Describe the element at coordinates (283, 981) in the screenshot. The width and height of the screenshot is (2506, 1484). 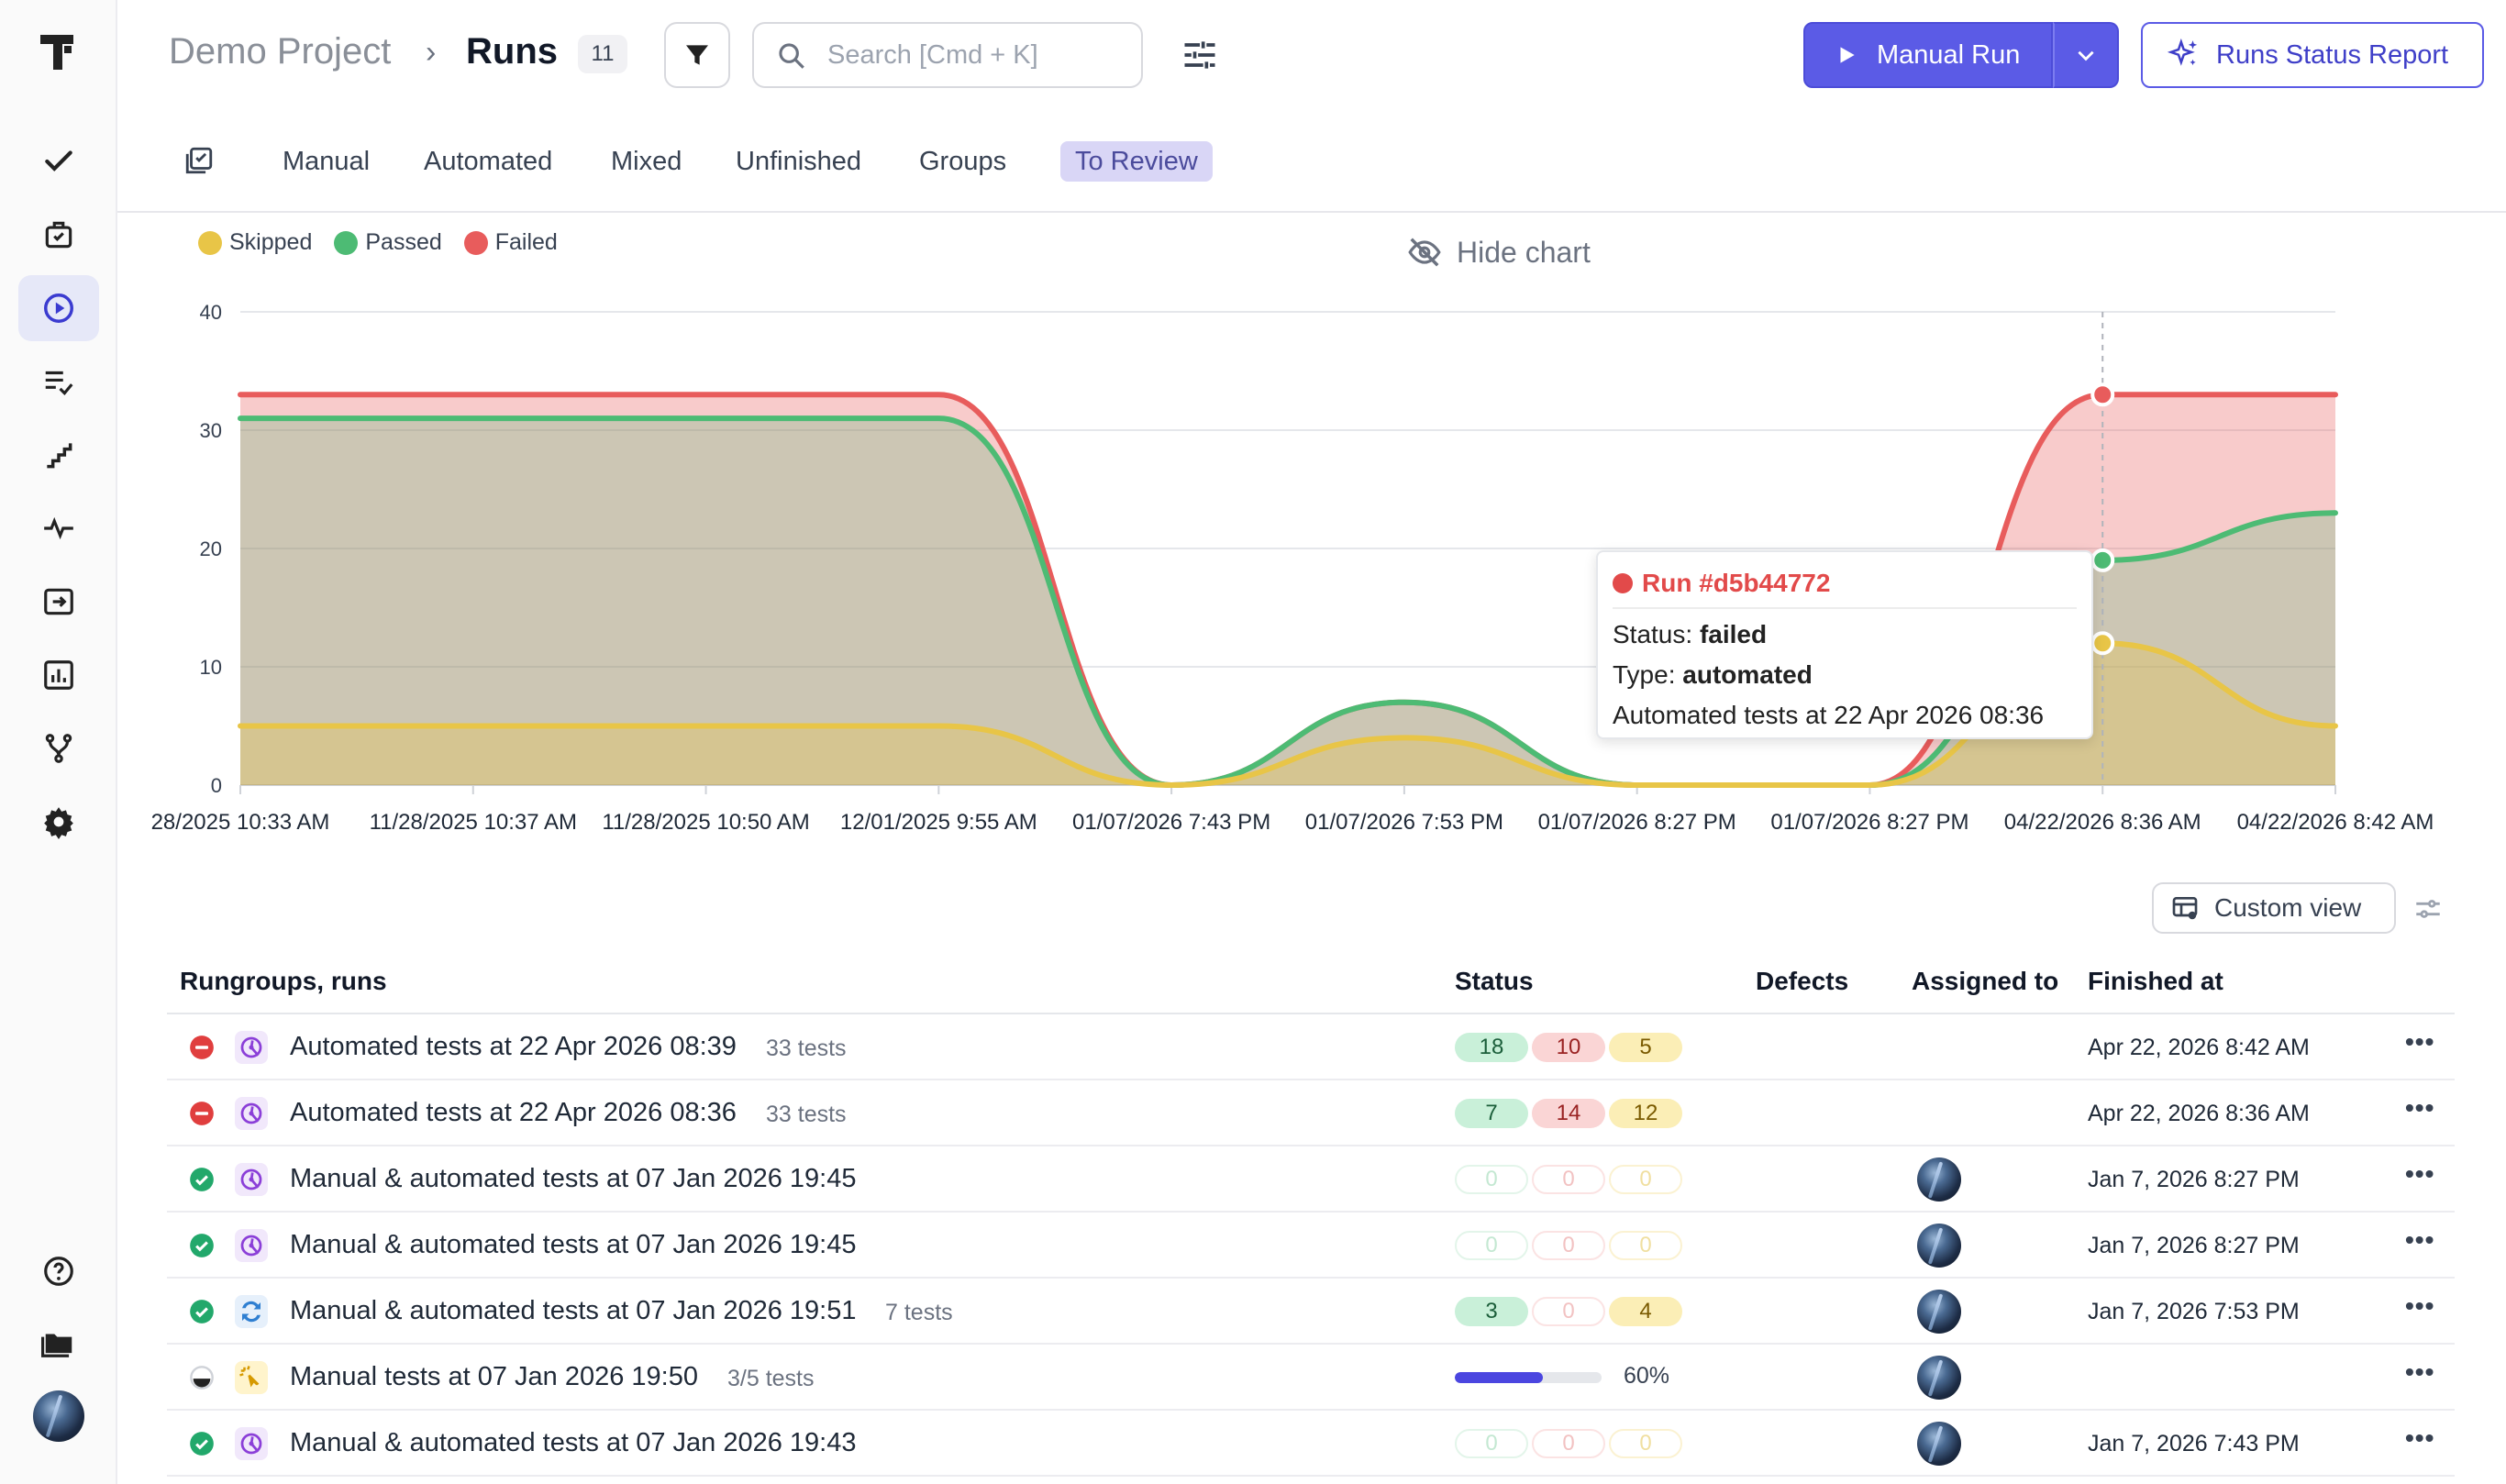
I see `header-rungroups: Rungroups, runs` at that location.